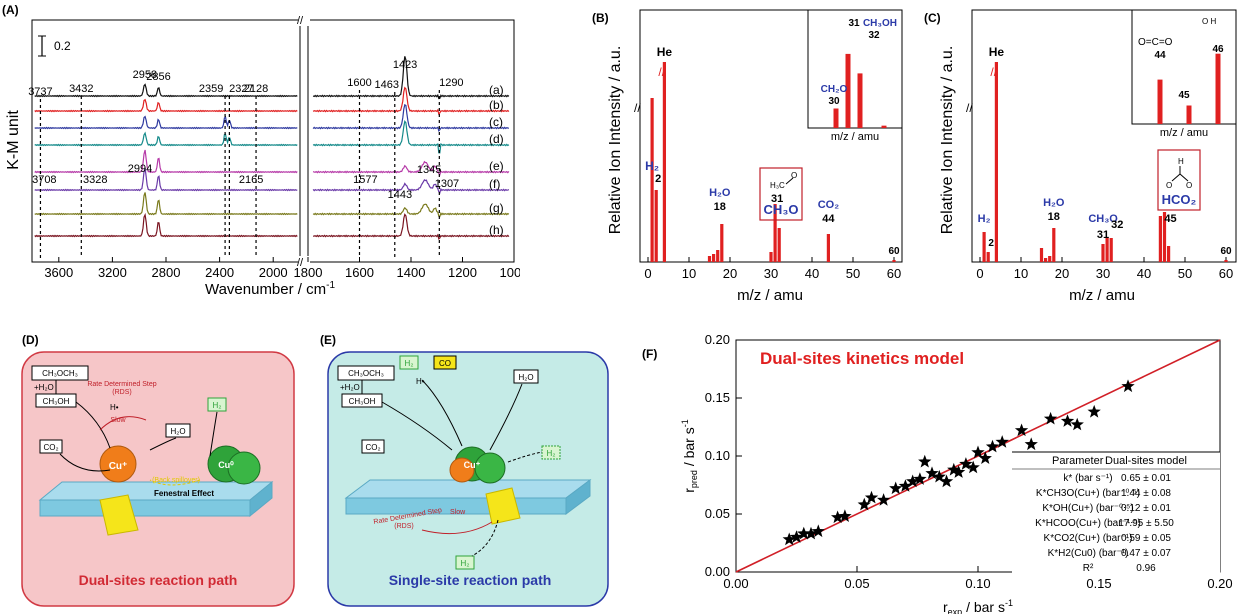  I want to click on panel-label-b: (B), so click(600, 18).